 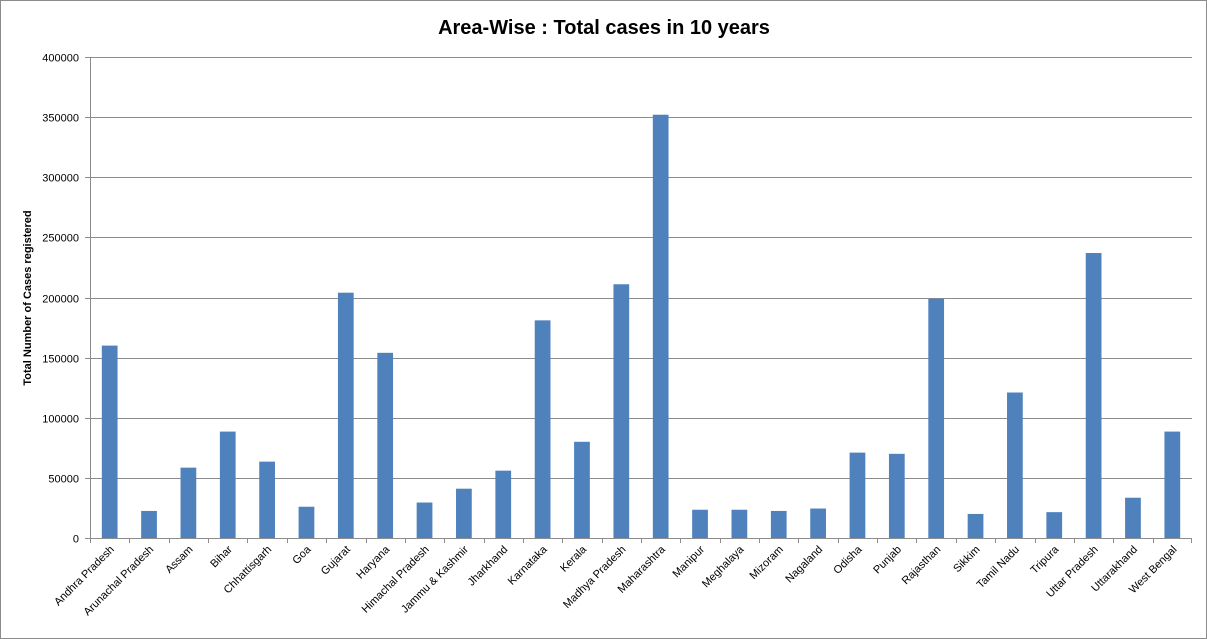 What do you see at coordinates (435, 579) in the screenshot?
I see `x-category-label: Jammu & Kashmir` at bounding box center [435, 579].